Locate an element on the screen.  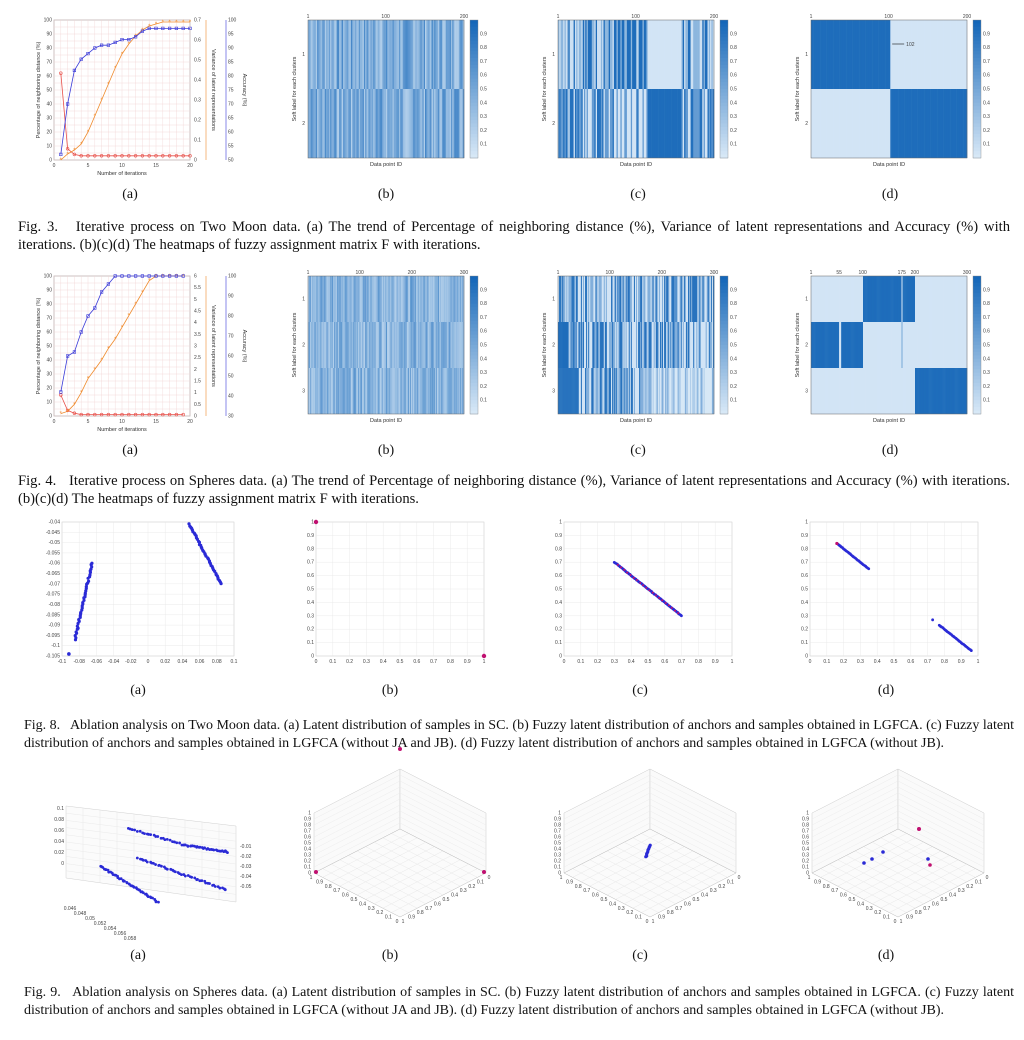
data-point is located at coordinates (69, 654).